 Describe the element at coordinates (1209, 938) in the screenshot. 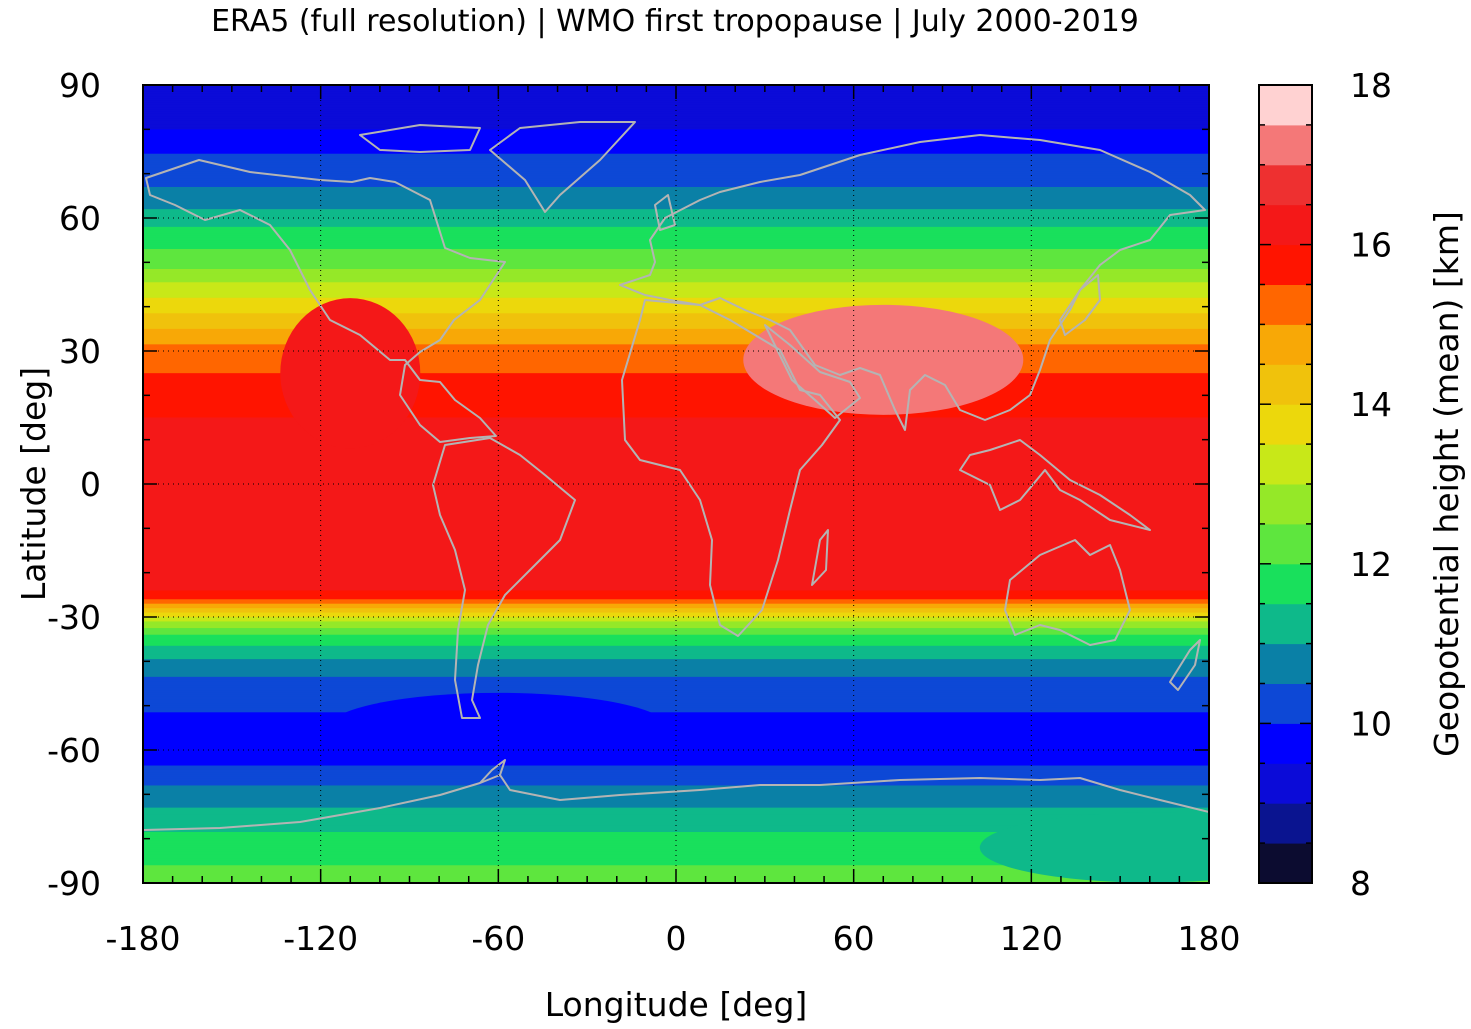

I see `x-tick-label: 180` at that location.